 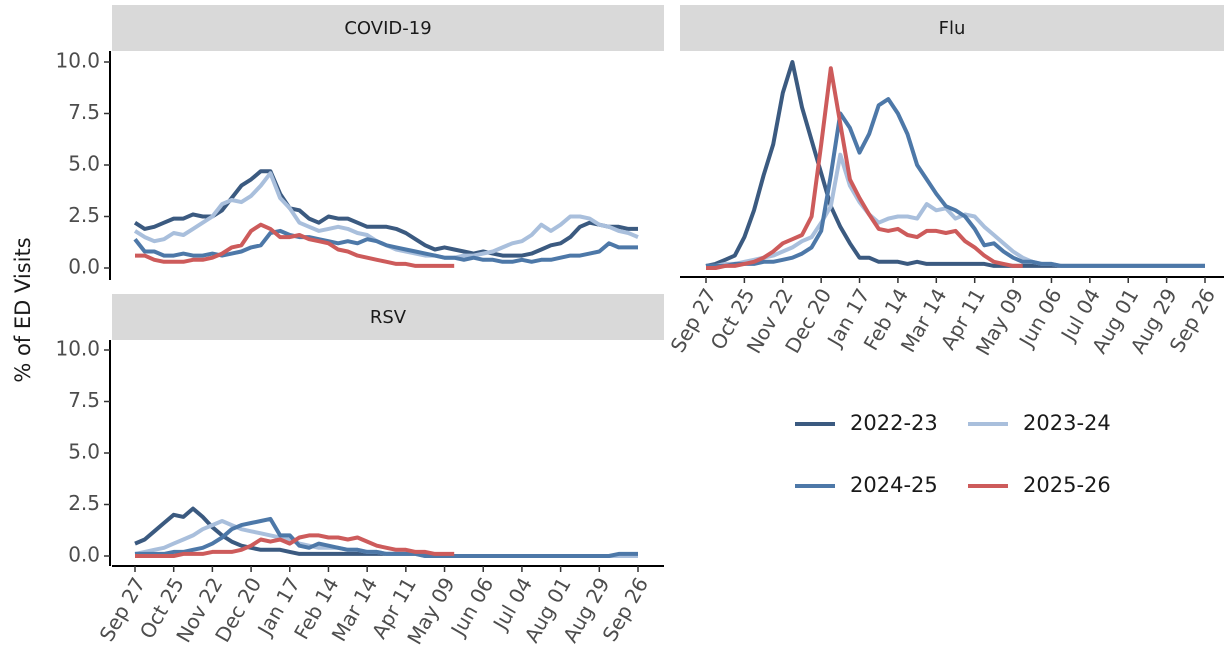 What do you see at coordinates (894, 423) in the screenshot?
I see `legend-label: 2022-23` at bounding box center [894, 423].